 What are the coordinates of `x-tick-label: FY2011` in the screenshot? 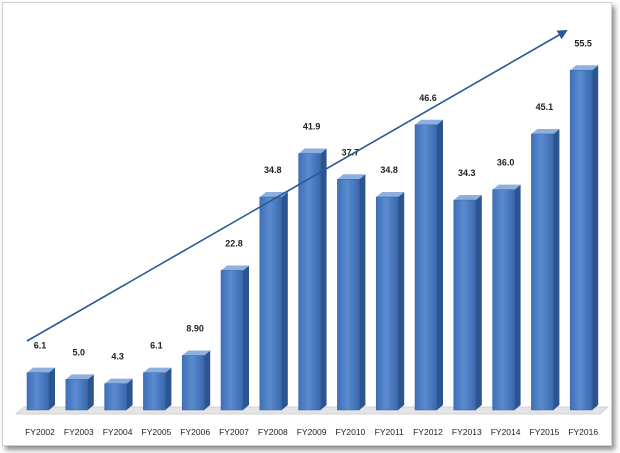 It's located at (389, 432).